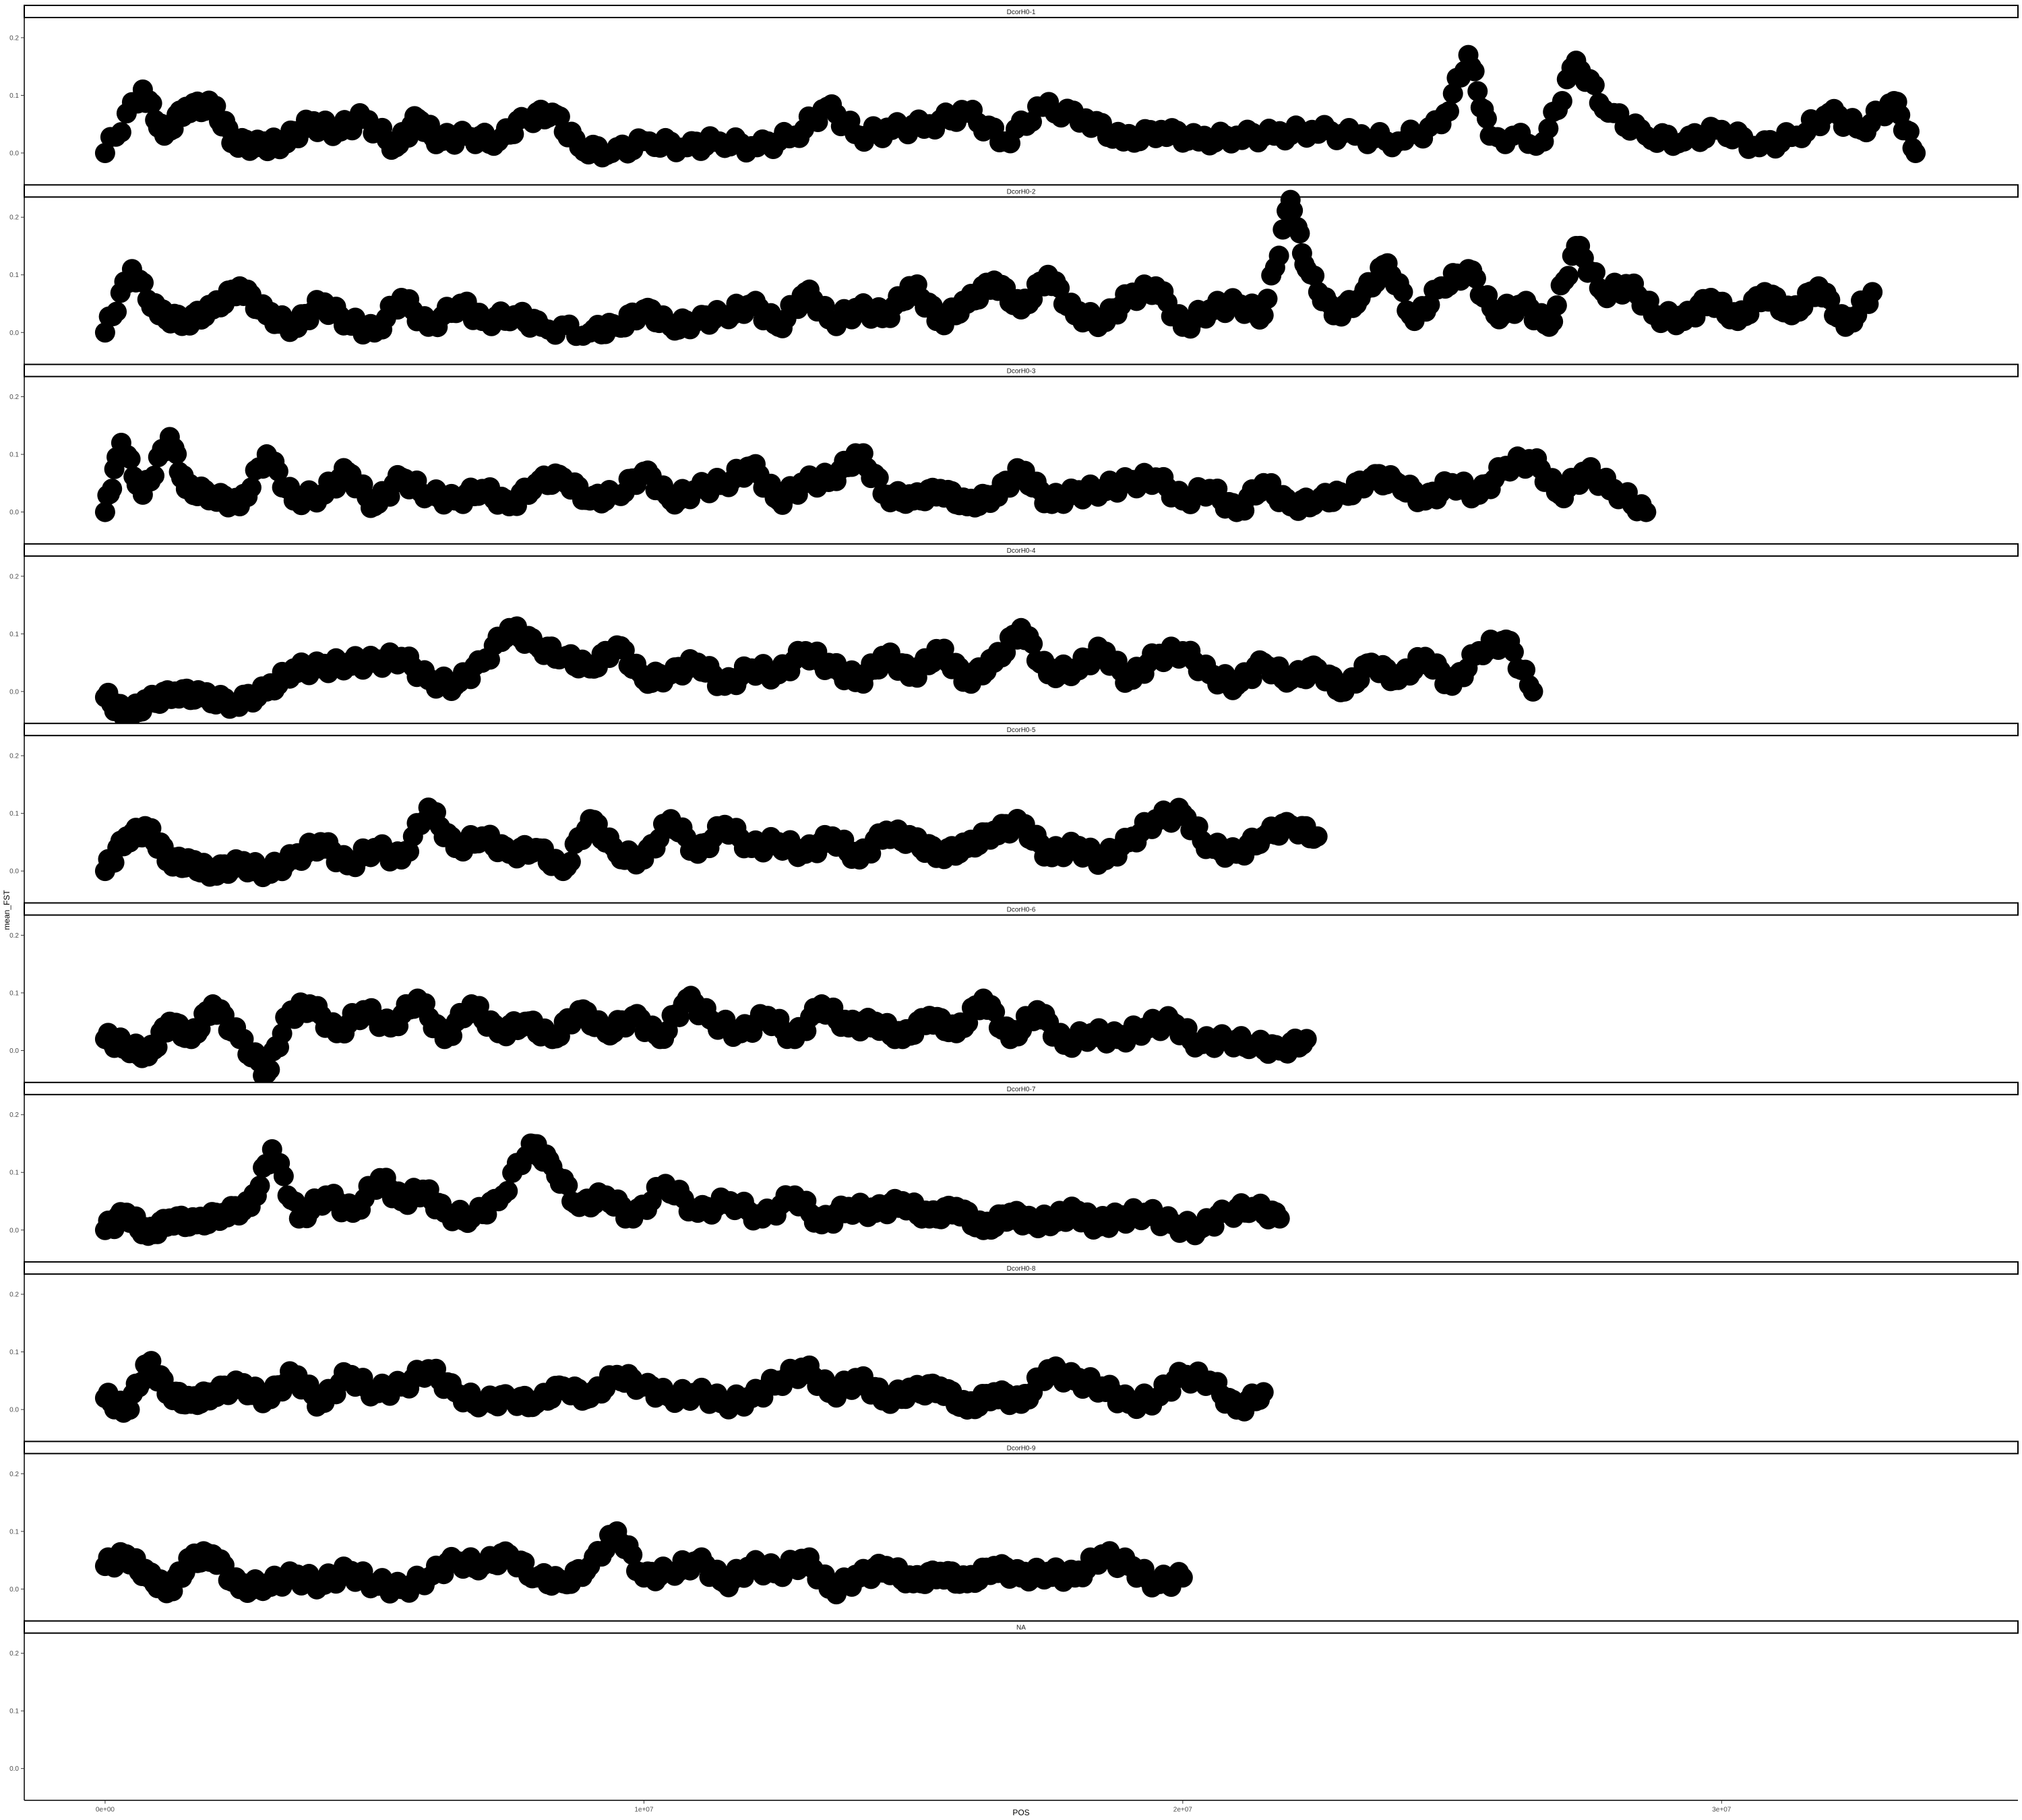 This screenshot has height=1820, width=2022. What do you see at coordinates (6, 910) in the screenshot?
I see `y-axis-title: mean_FST` at bounding box center [6, 910].